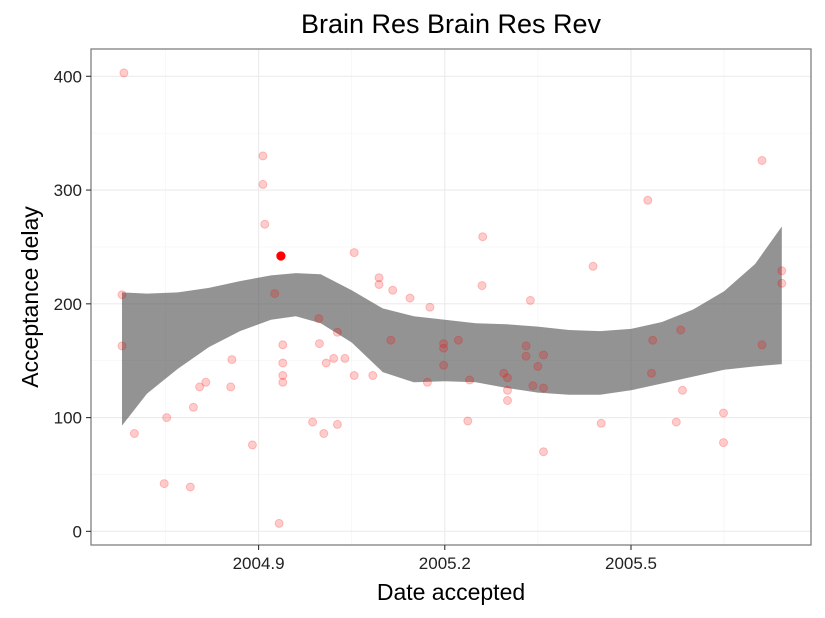  Describe the element at coordinates (631, 563) in the screenshot. I see `x-tick-label: 2005.5` at that location.